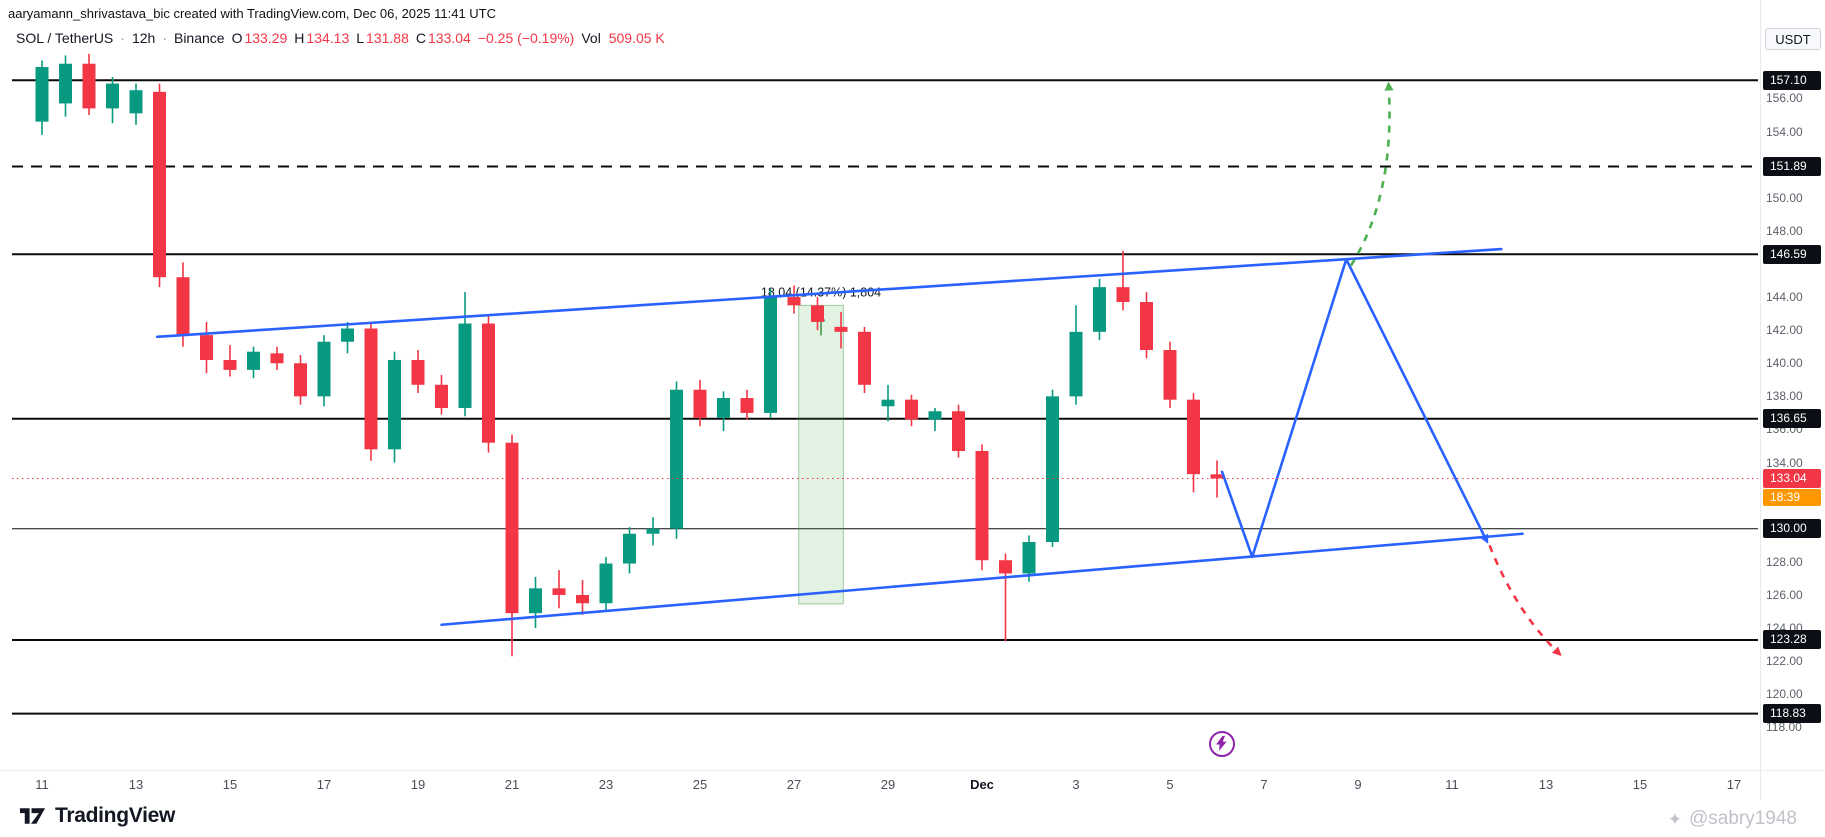 The image size is (1825, 837). I want to click on price-level-badge: 118.83, so click(1792, 714).